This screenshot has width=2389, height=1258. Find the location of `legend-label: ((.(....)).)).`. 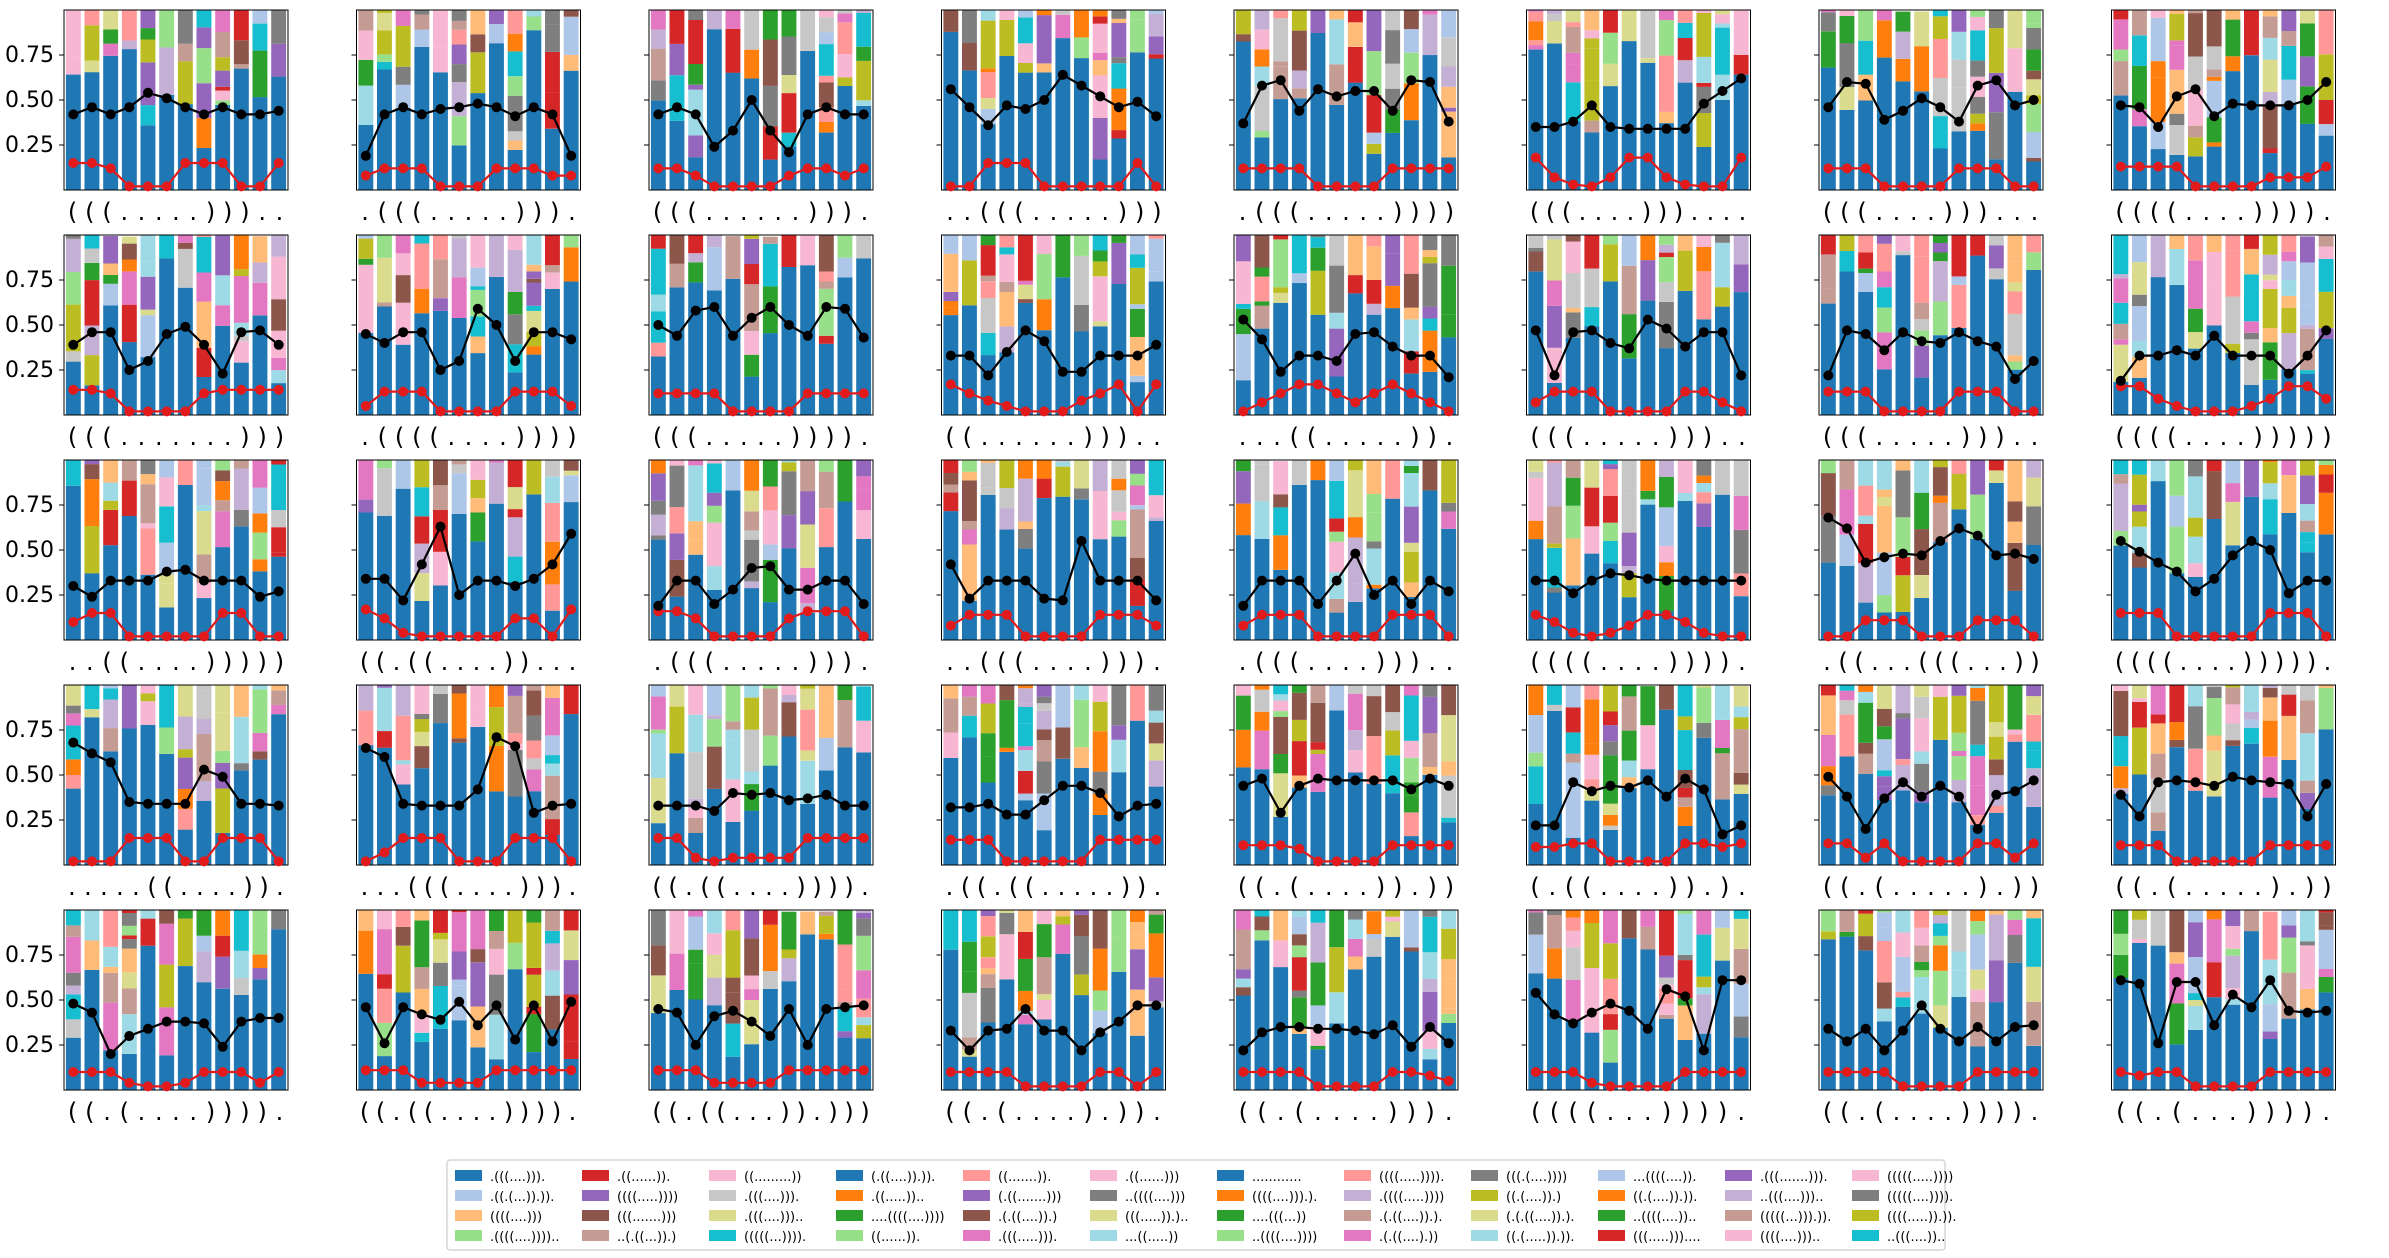

legend-label: ((.(....)).)). is located at coordinates (1665, 1197).